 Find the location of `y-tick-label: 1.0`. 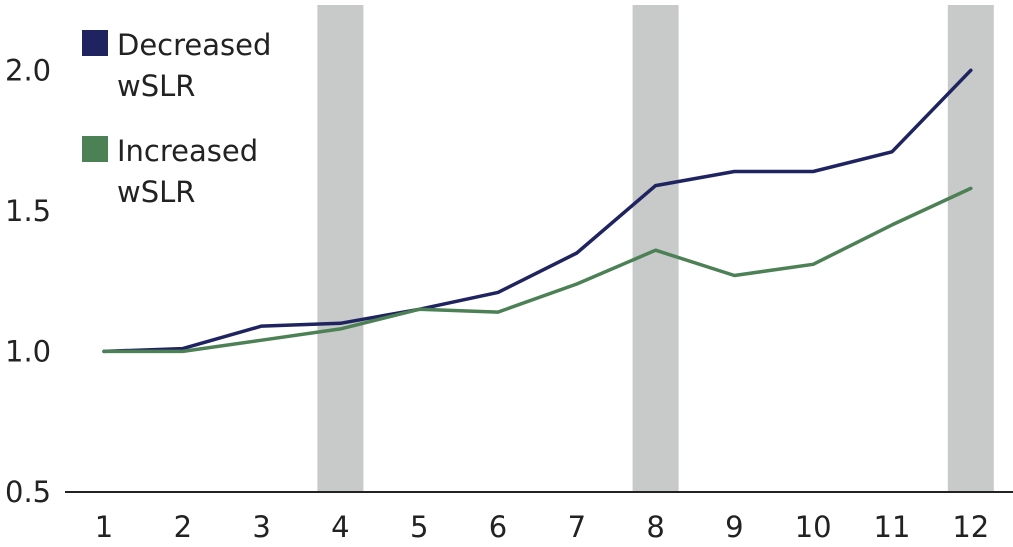

y-tick-label: 1.0 is located at coordinates (28, 351).